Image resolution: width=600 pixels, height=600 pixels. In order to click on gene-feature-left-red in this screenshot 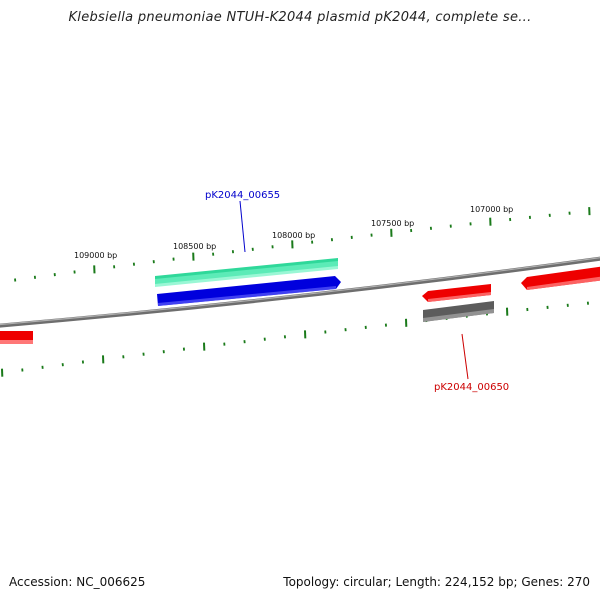, I will do `click(16, 337)`.